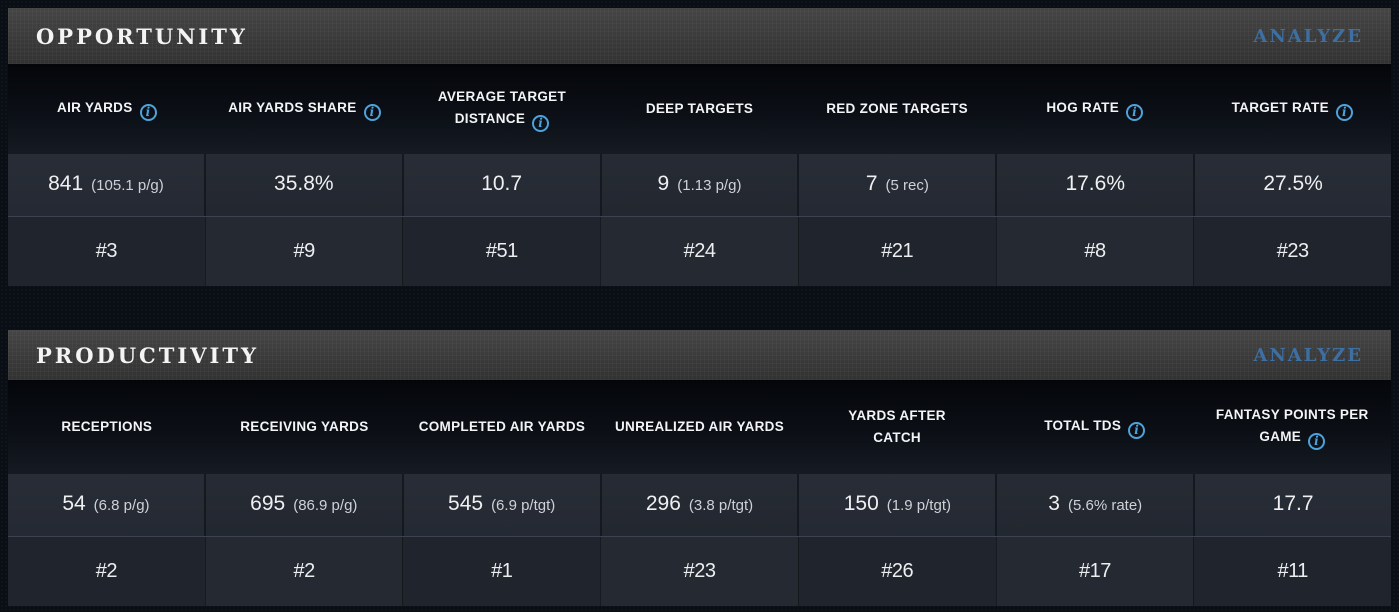 This screenshot has height=612, width=1399. What do you see at coordinates (896, 571) in the screenshot?
I see `stat-rank-cell: #26` at bounding box center [896, 571].